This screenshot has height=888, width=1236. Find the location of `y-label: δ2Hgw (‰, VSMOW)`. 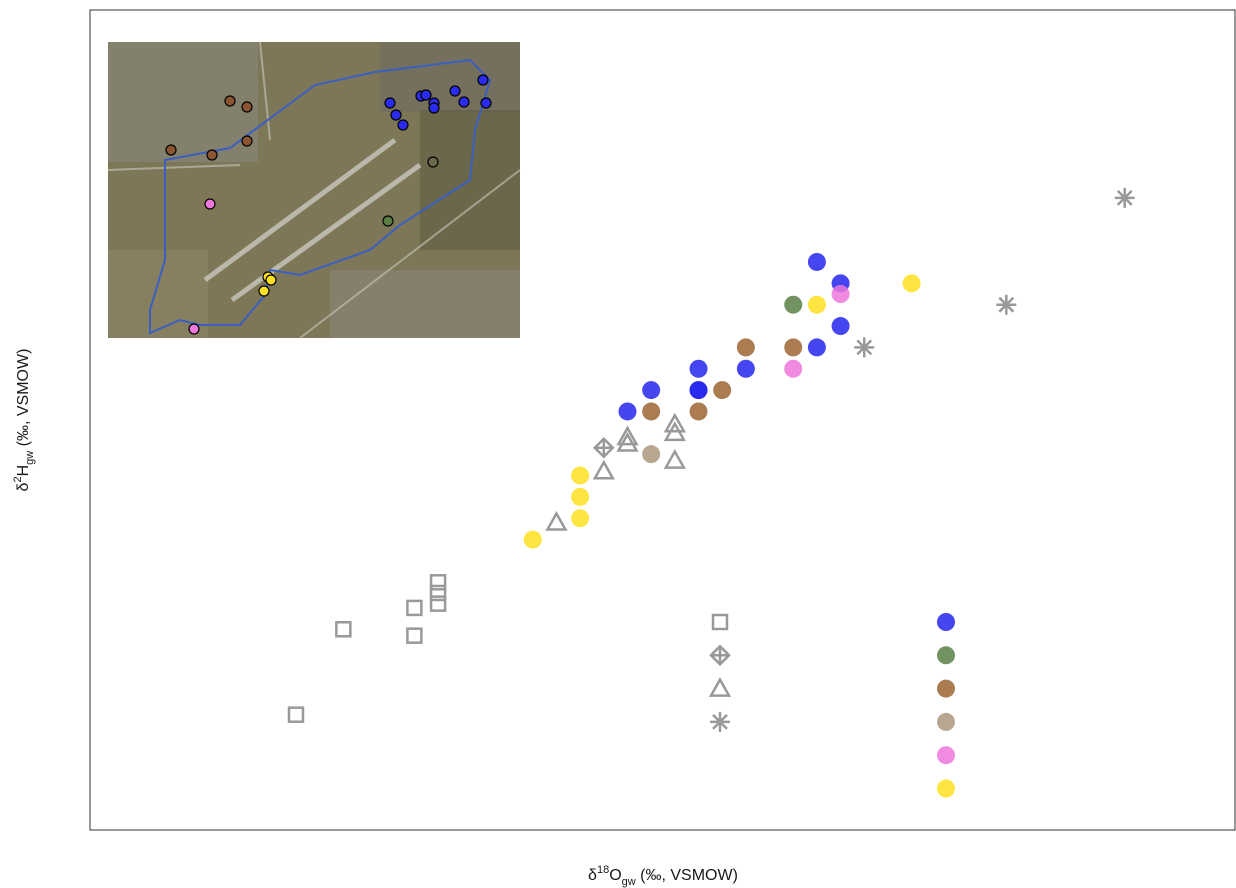

y-label: δ2Hgw (‰, VSMOW) is located at coordinates (24, 420).